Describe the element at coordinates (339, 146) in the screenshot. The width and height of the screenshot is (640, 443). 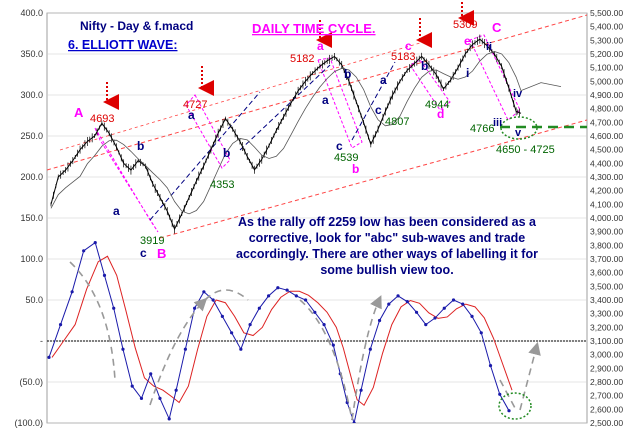
I see `wave-label-c2: c` at that location.